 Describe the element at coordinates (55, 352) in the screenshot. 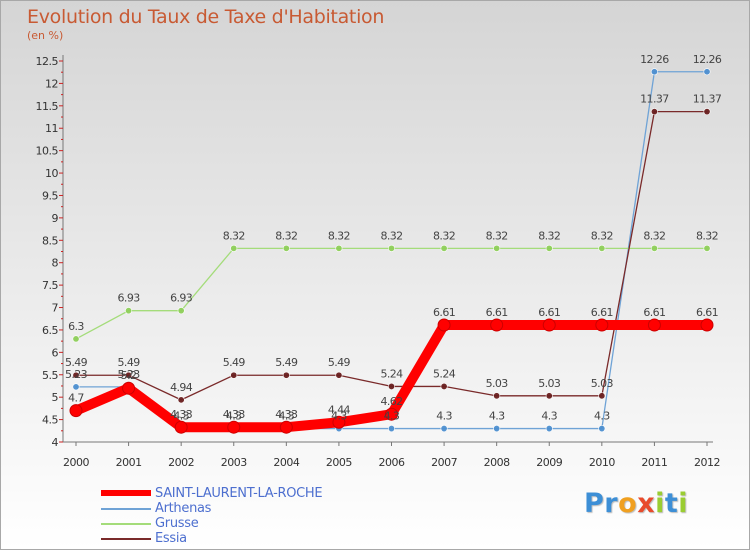

I see `y-tick-label: 6` at that location.